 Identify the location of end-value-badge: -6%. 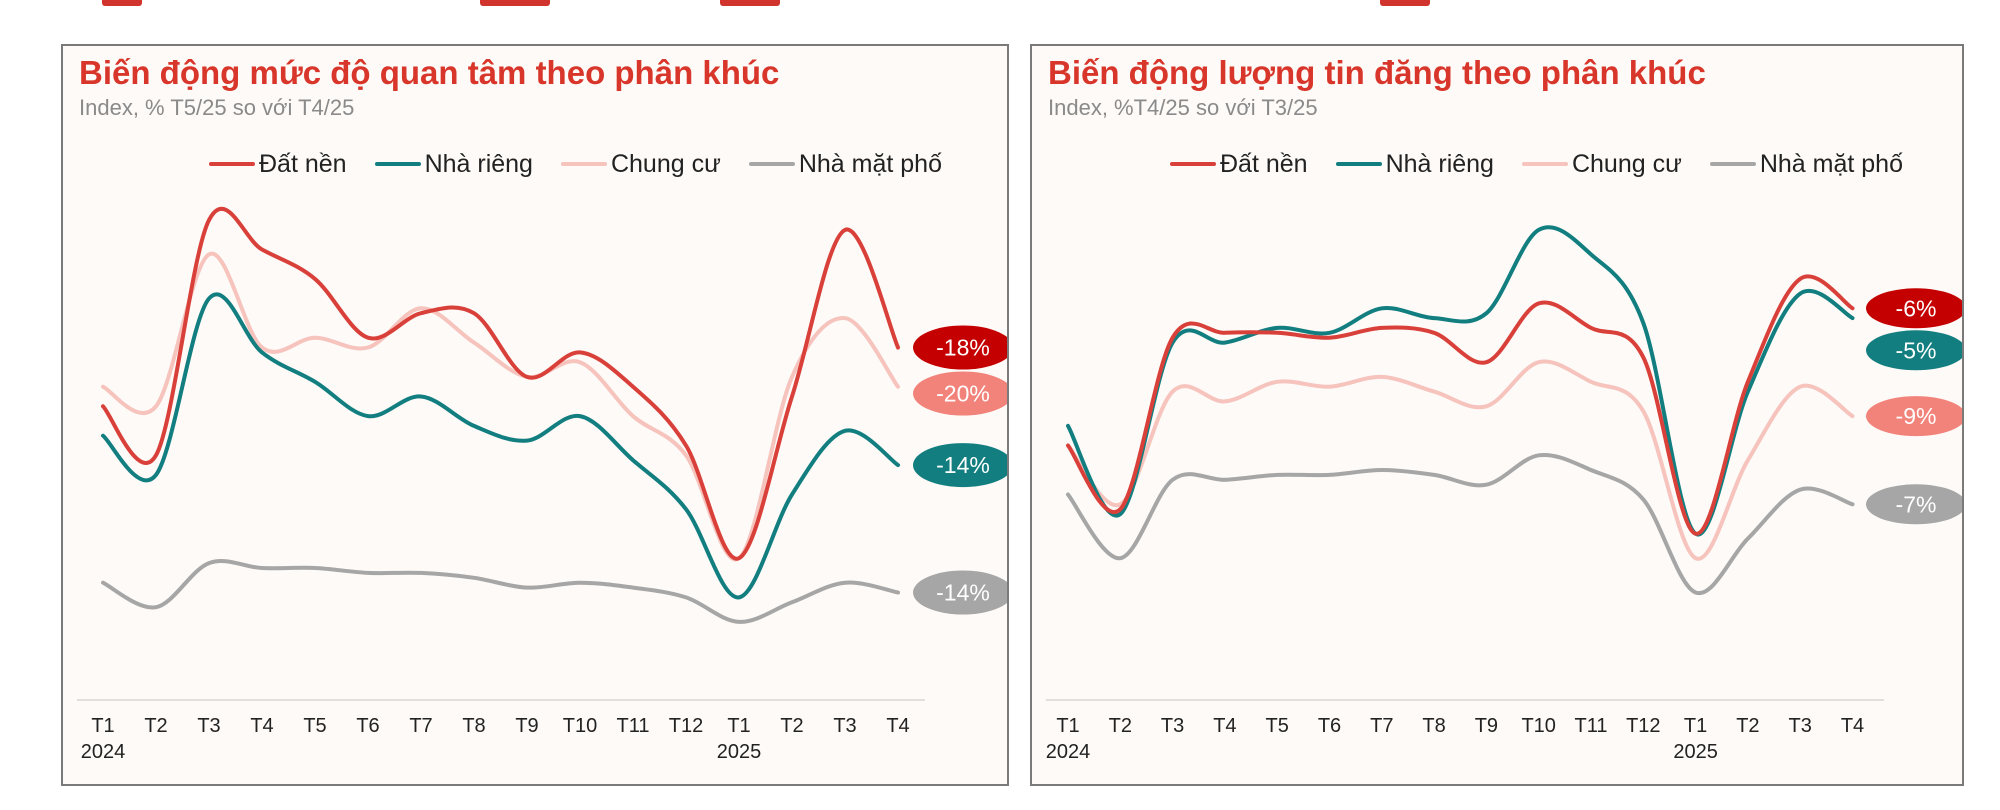
(1914, 308).